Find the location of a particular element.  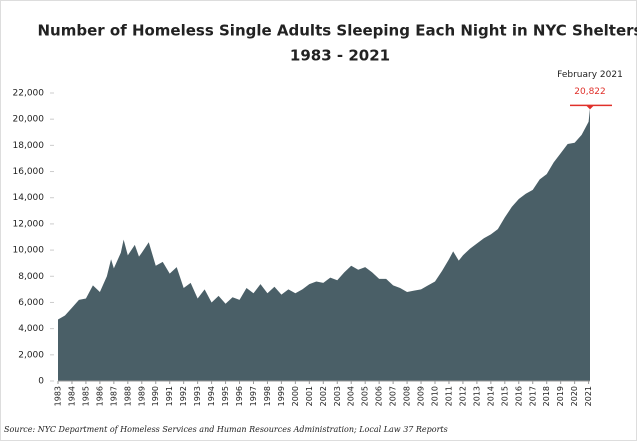

y-tick-label: 10,000 is located at coordinates (29, 251).